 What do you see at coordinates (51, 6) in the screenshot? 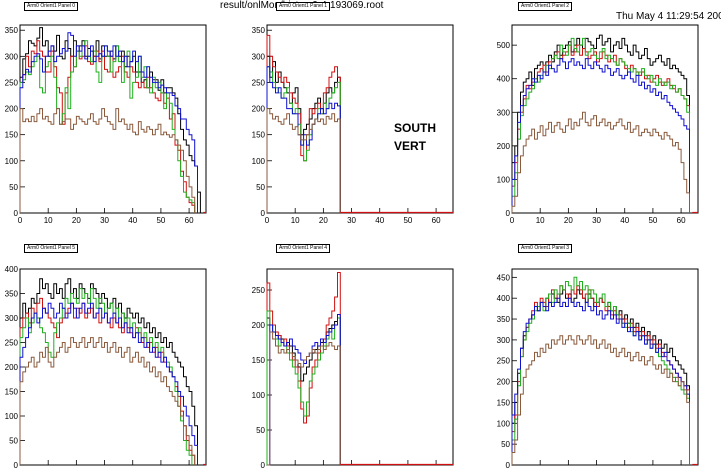
I see `panel-title-0: Arm0 Orient1 Panel 0` at bounding box center [51, 6].